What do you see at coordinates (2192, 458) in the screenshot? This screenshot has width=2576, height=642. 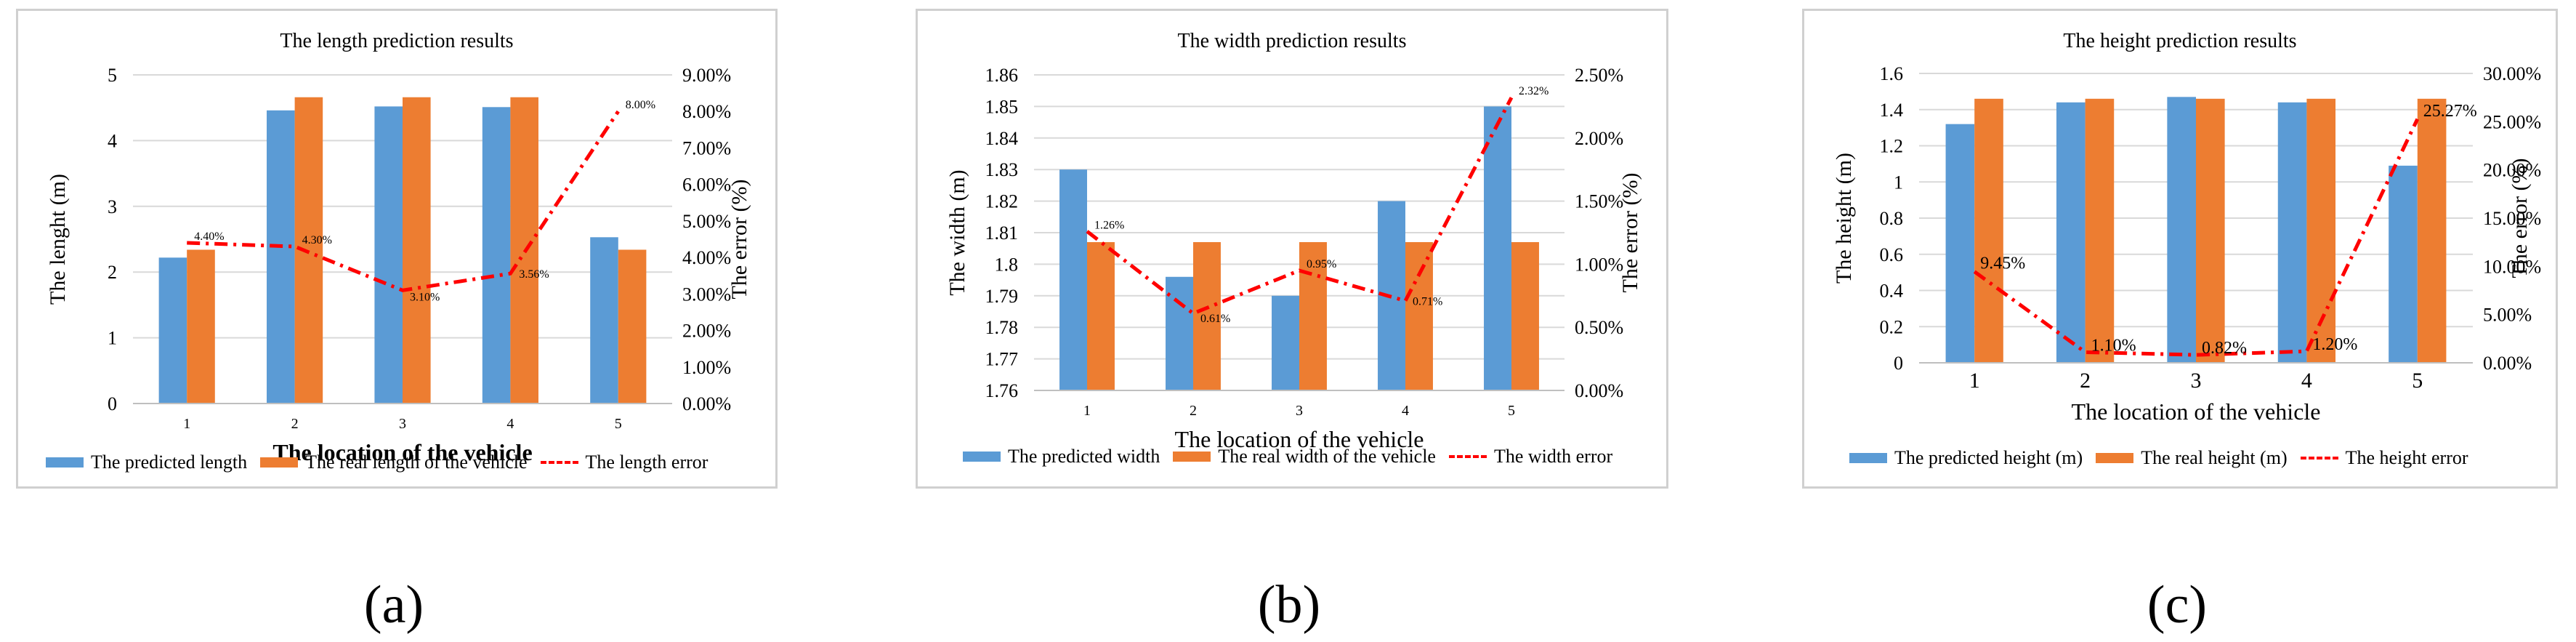 I see `legend-item-real: The real height (m)` at bounding box center [2192, 458].